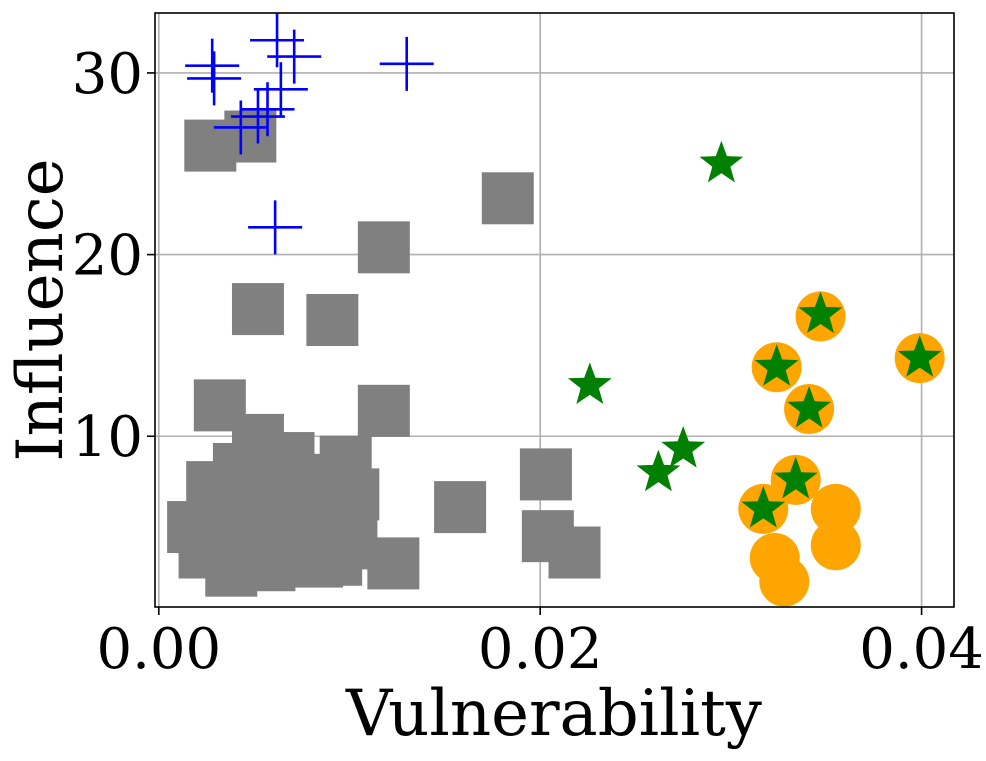 This screenshot has width=986, height=761. I want to click on x-tick-label: 0.00, so click(158, 649).